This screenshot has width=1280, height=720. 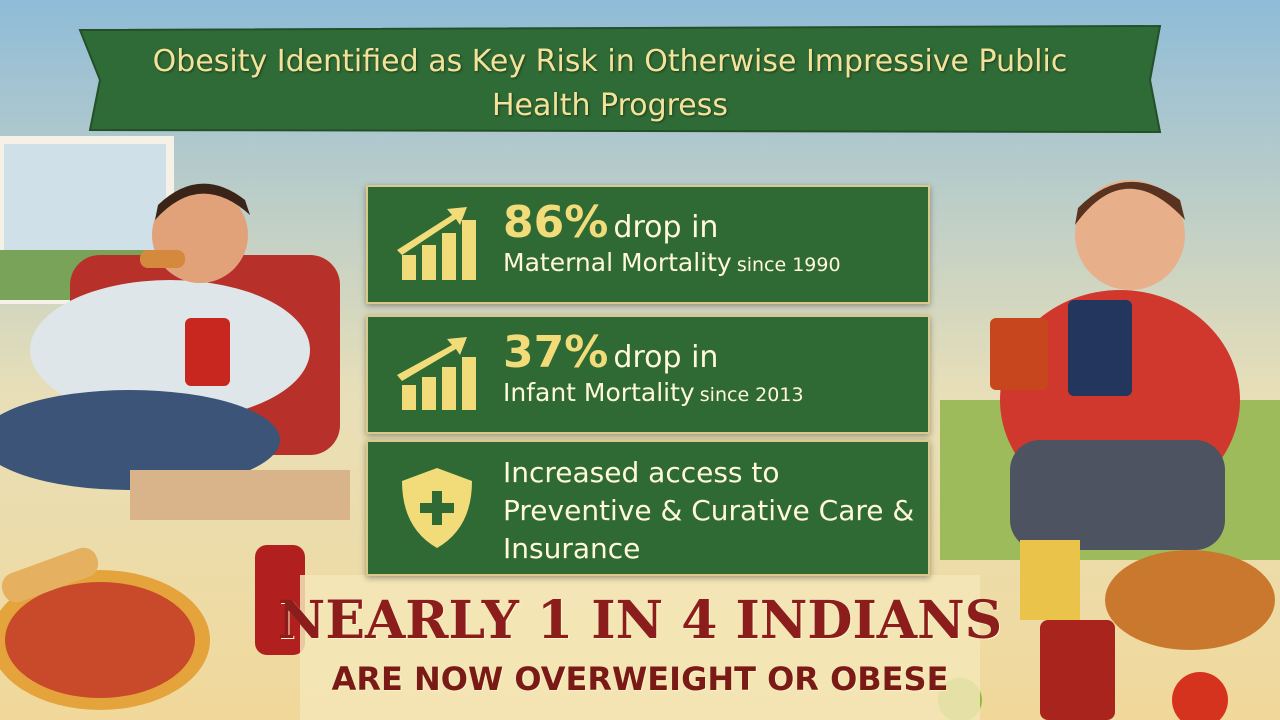 I want to click on subheadline: ARE NOW OVERWEIGHT OR OBESE, so click(x=640, y=679).